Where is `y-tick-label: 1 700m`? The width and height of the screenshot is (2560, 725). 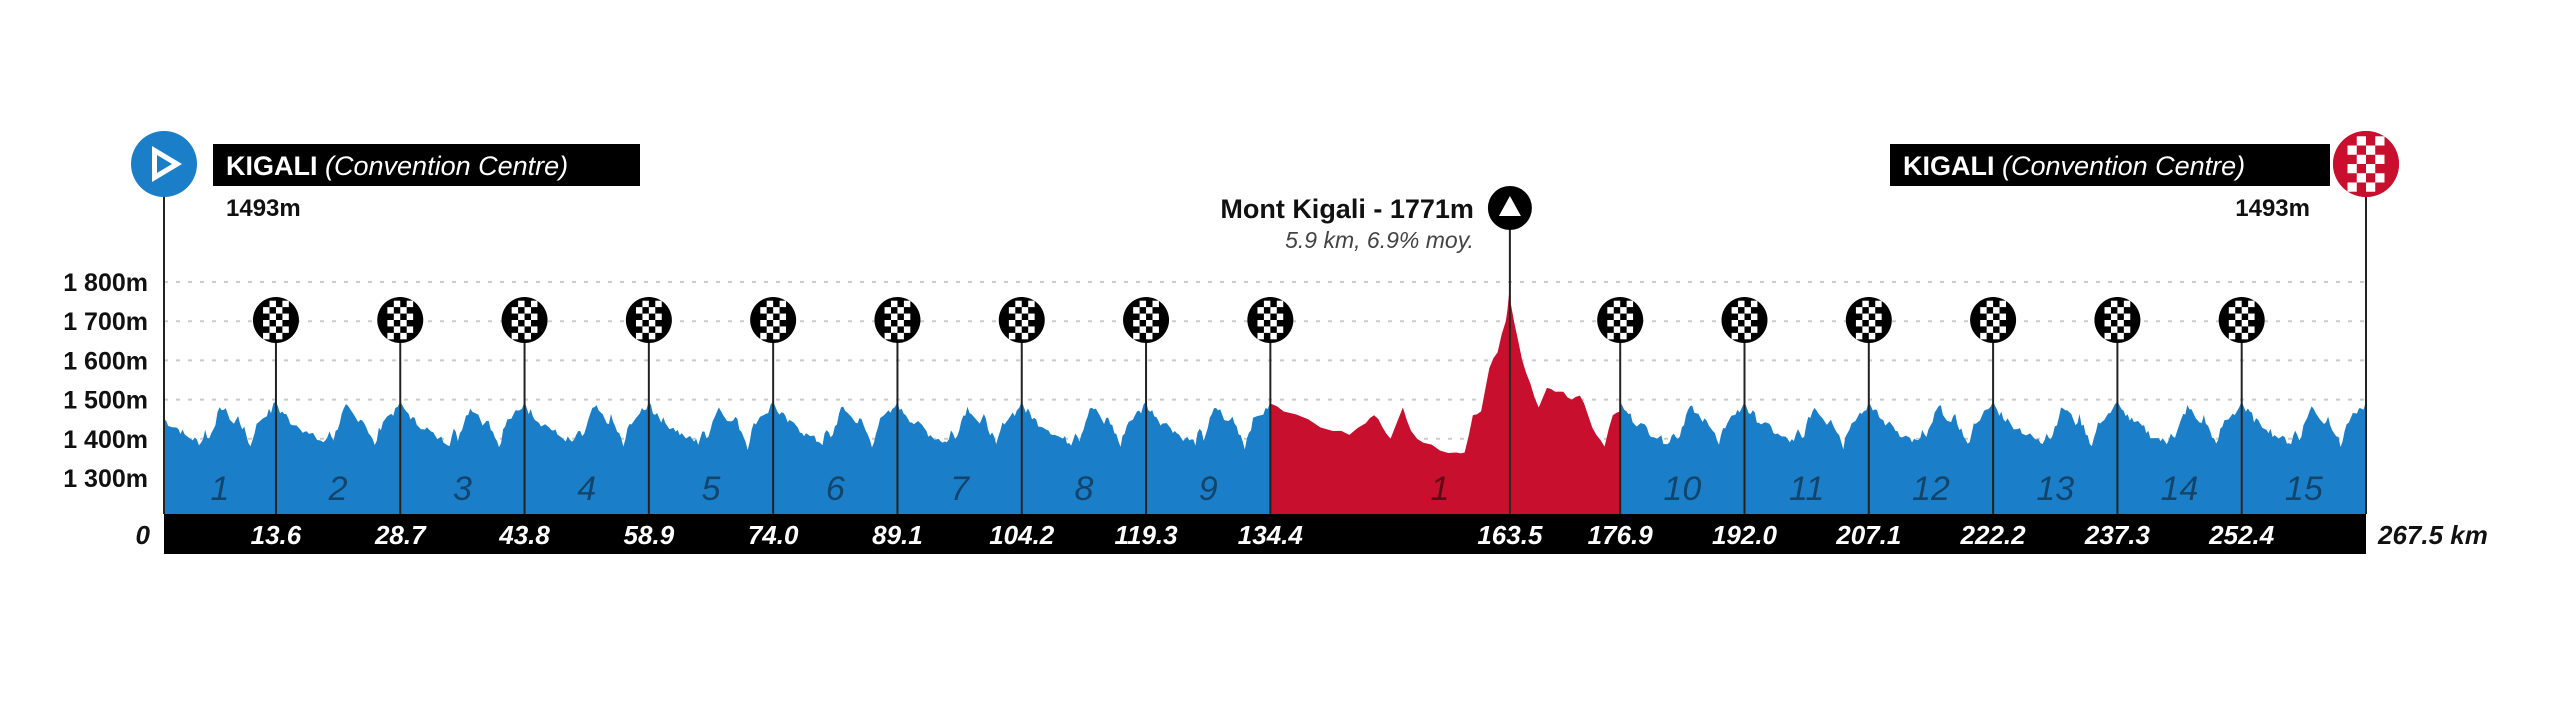 y-tick-label: 1 700m is located at coordinates (105, 322).